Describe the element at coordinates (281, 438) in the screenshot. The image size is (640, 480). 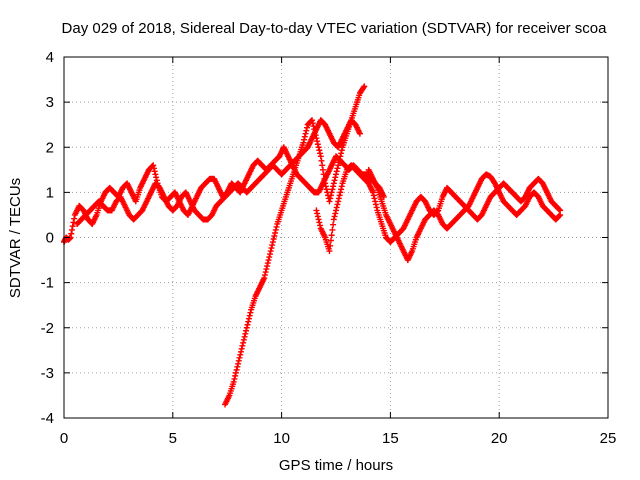
I see `x-tick-label: 10` at that location.